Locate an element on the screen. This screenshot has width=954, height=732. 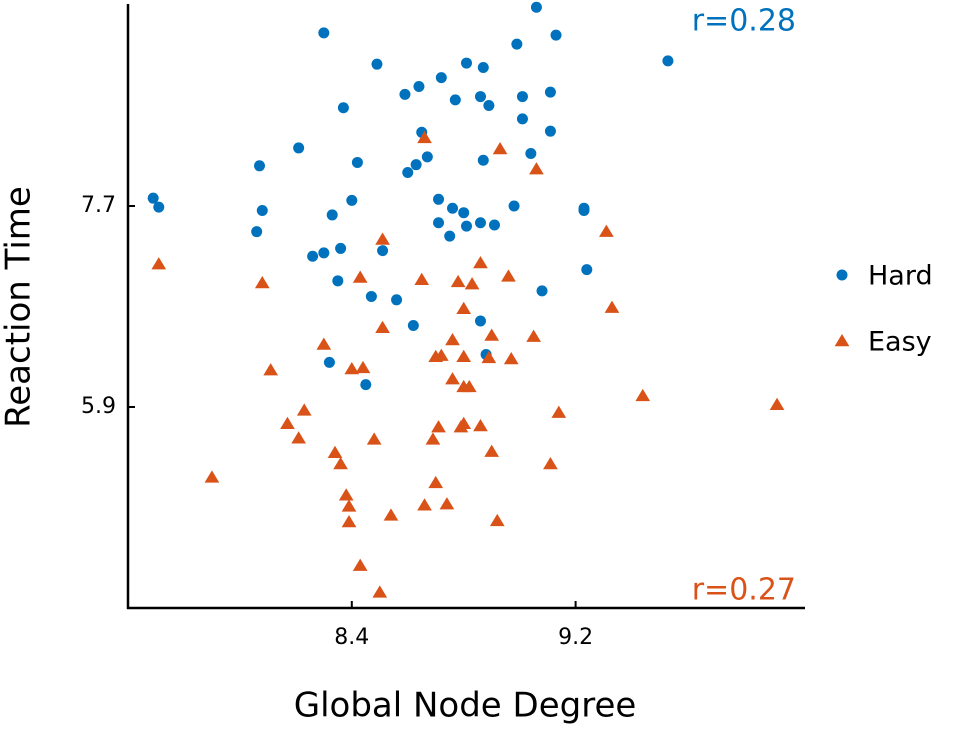
y-tick-label: 7.7 is located at coordinates (98, 205).